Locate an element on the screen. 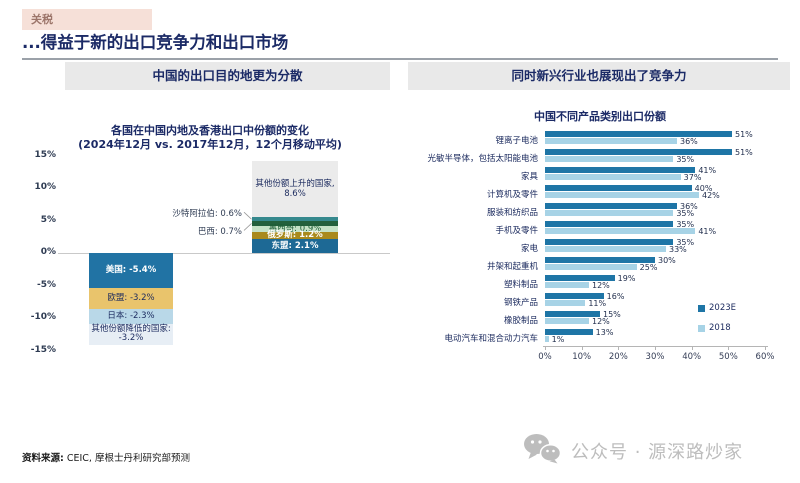  legend-entry: 2018 is located at coordinates (714, 328).